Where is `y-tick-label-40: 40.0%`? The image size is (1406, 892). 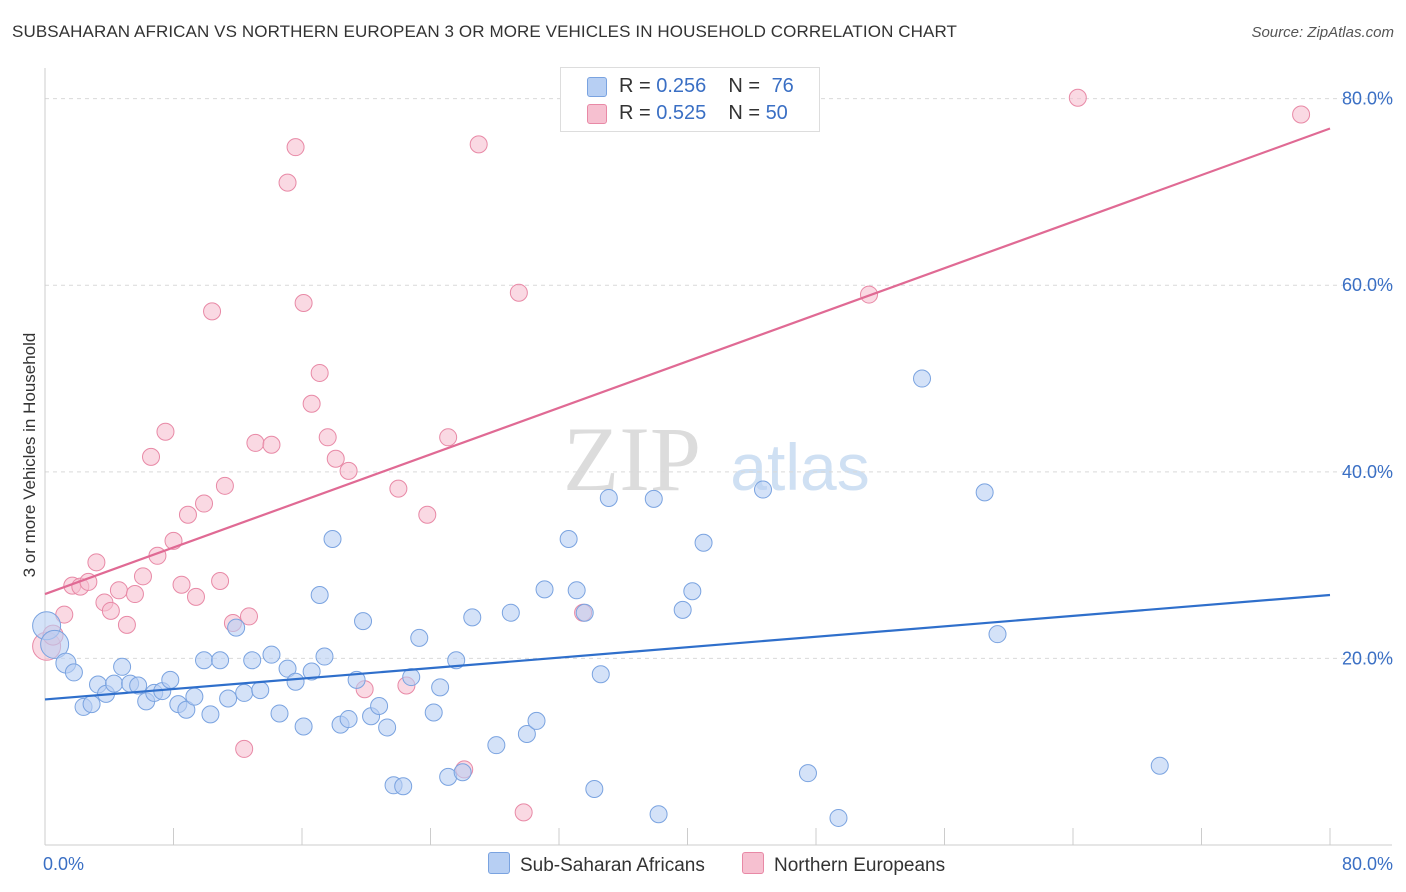 y-tick-label-40: 40.0% is located at coordinates (1367, 472).